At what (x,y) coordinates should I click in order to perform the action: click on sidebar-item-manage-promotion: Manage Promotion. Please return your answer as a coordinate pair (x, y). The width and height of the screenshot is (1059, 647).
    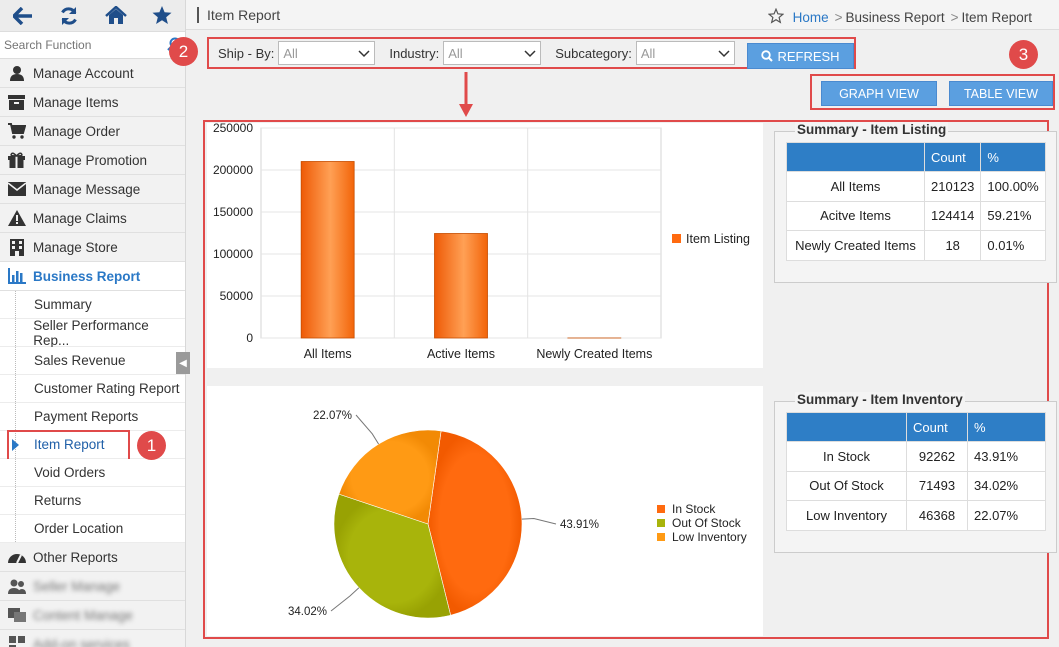
    Looking at the image, I should click on (92, 160).